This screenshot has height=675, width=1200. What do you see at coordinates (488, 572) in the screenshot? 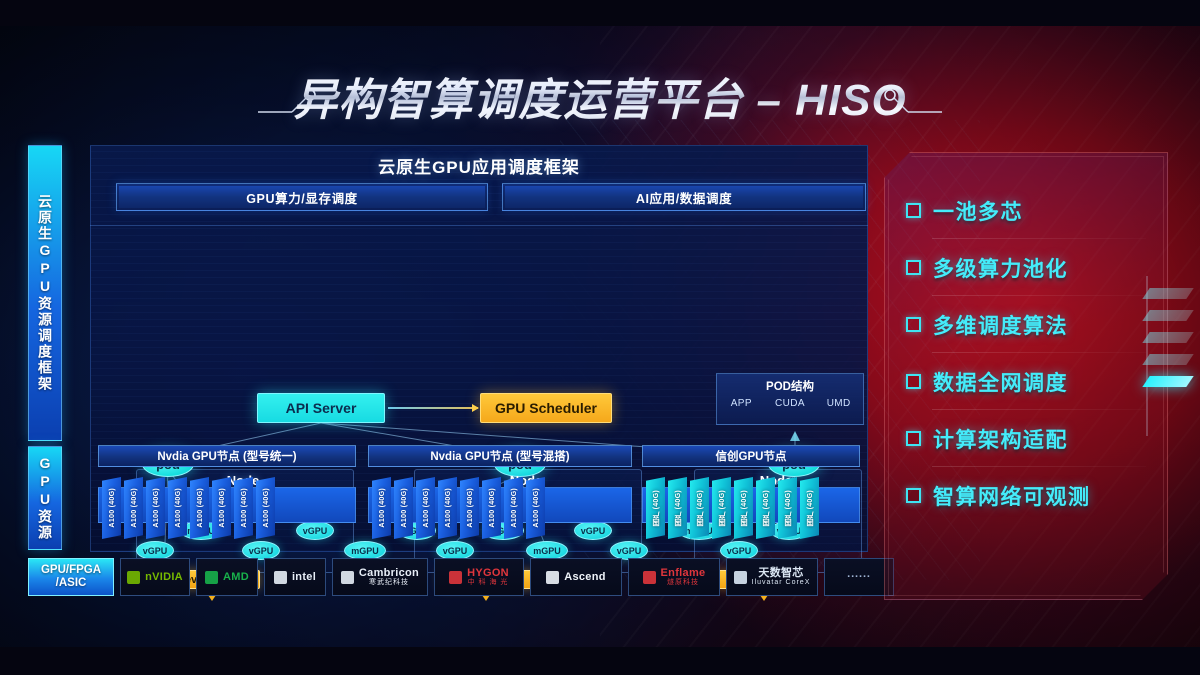
I see `vendor-name: HYGON` at bounding box center [488, 572].